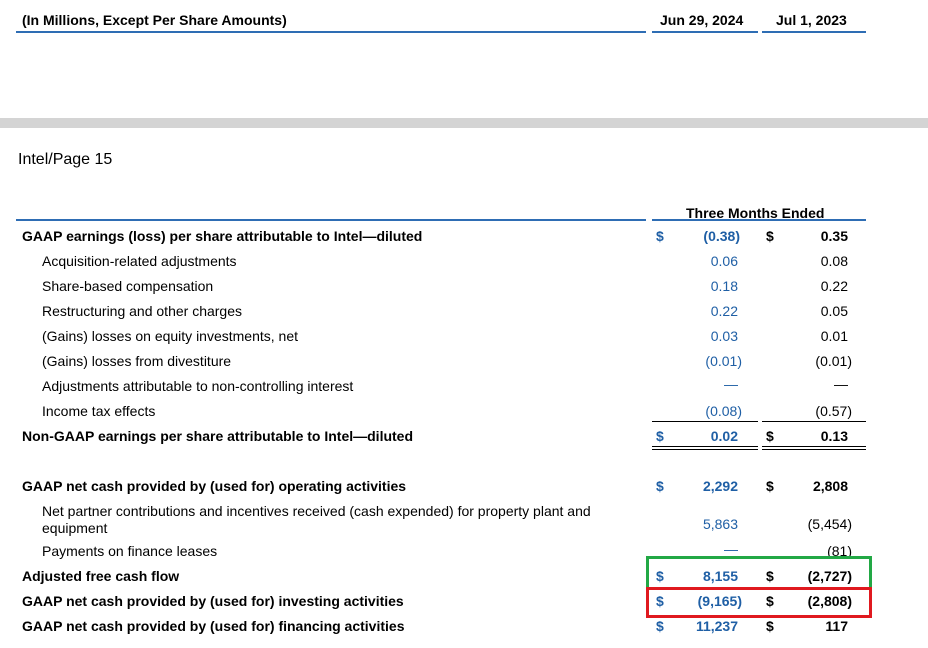  What do you see at coordinates (836, 626) in the screenshot?
I see `value-financing-cash-2023: 117` at bounding box center [836, 626].